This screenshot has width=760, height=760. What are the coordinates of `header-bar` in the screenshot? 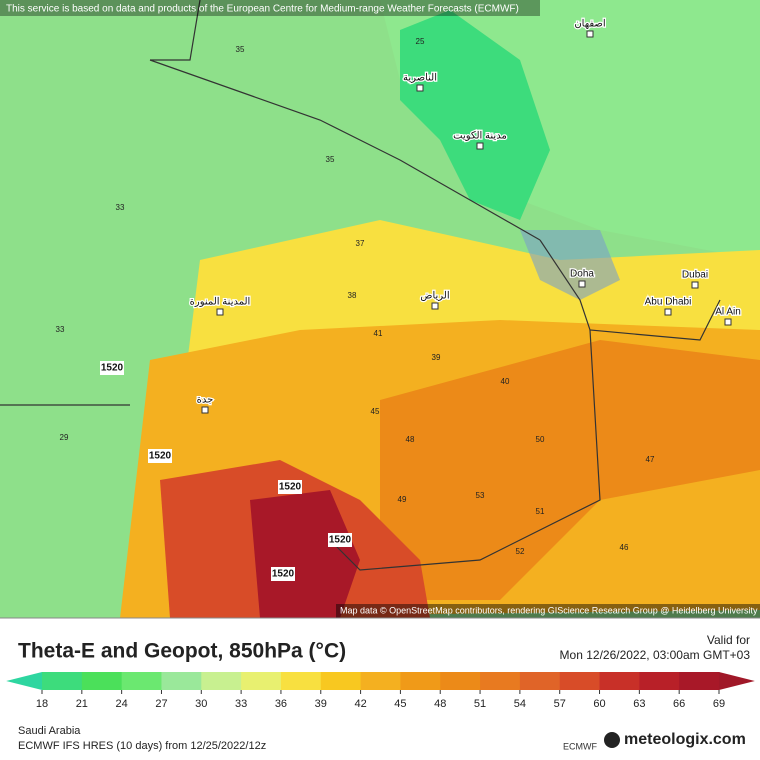 It's located at (270, 8).